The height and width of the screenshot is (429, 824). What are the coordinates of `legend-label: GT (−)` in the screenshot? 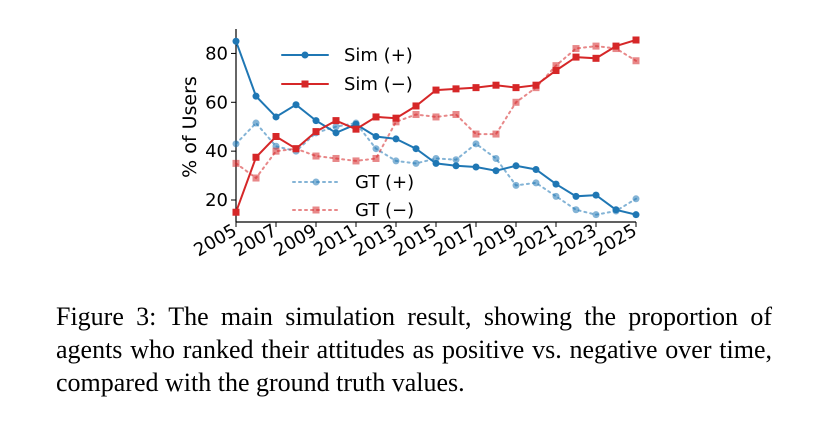 It's located at (384, 210).